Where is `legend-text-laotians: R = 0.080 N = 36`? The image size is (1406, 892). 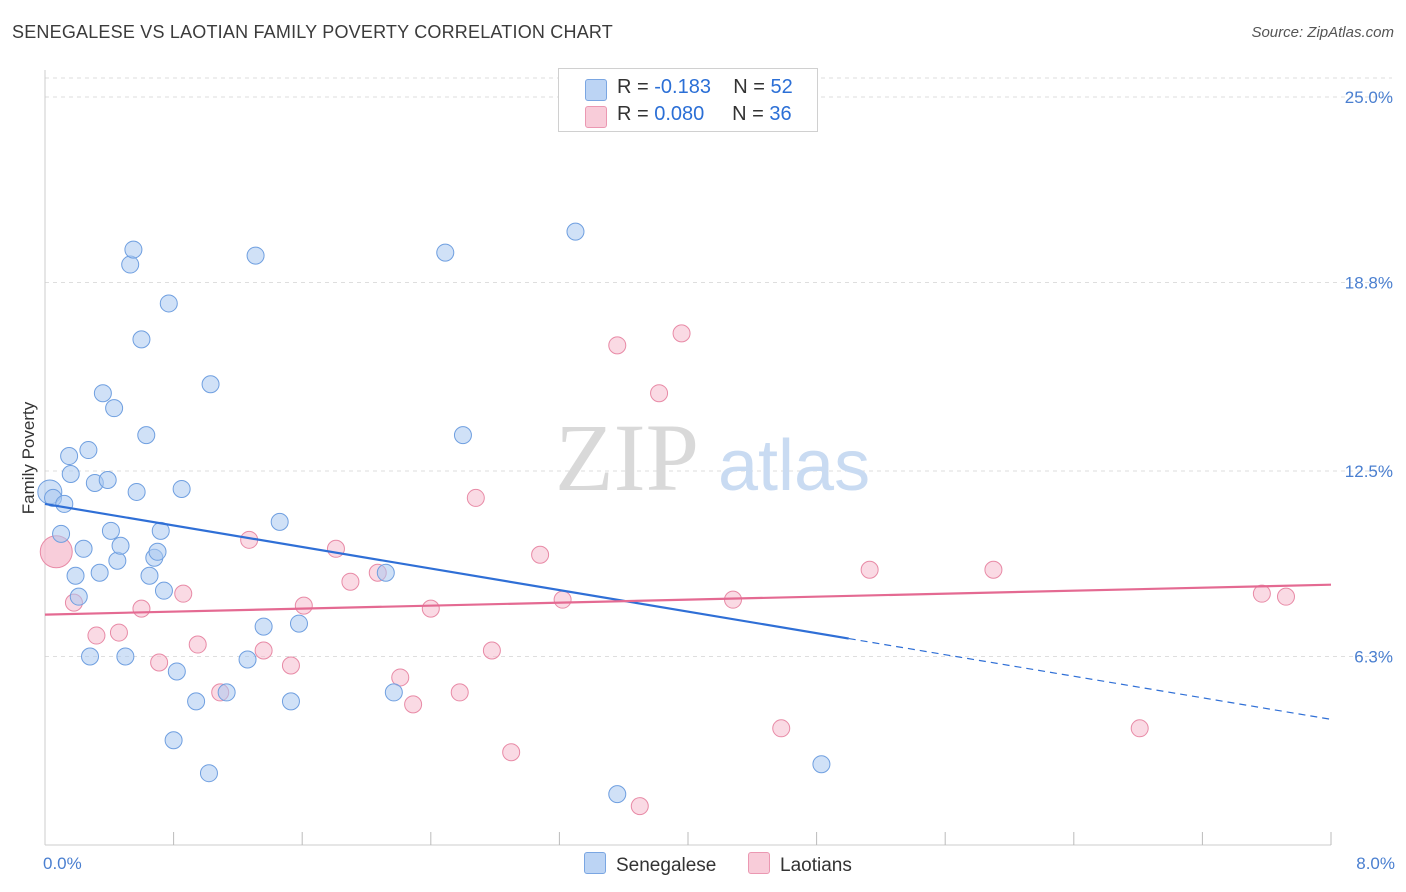
legend-text-laotians: R = 0.080 N = 36 is located at coordinates (704, 114).